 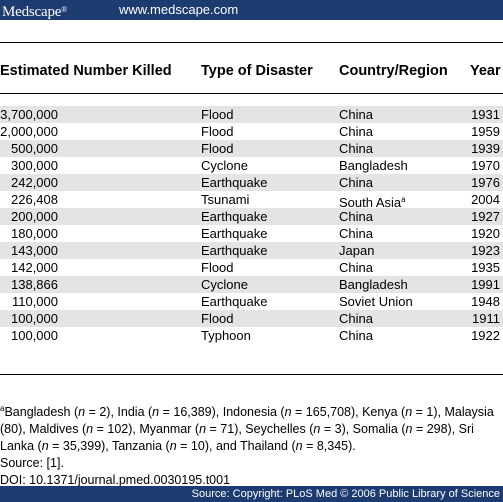 What do you see at coordinates (251, 182) in the screenshot?
I see `table-row: 242,000 Earthquake China 1976` at bounding box center [251, 182].